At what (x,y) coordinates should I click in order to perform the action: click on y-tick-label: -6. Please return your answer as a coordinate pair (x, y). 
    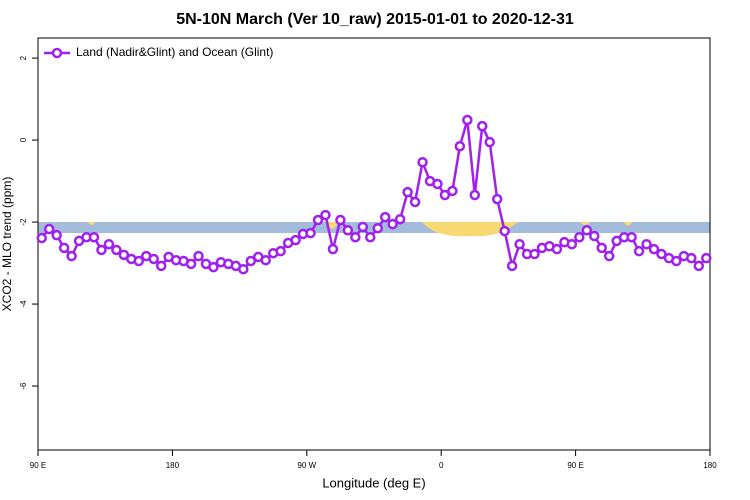
    Looking at the image, I should click on (23, 386).